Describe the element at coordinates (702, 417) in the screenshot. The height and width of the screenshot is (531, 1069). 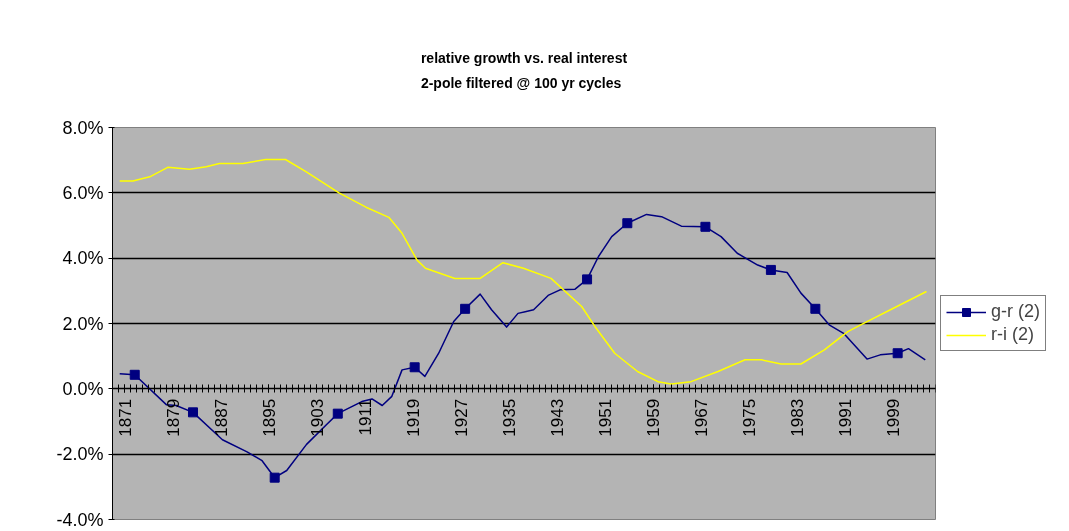
I see `x-tick-label: 1967` at that location.